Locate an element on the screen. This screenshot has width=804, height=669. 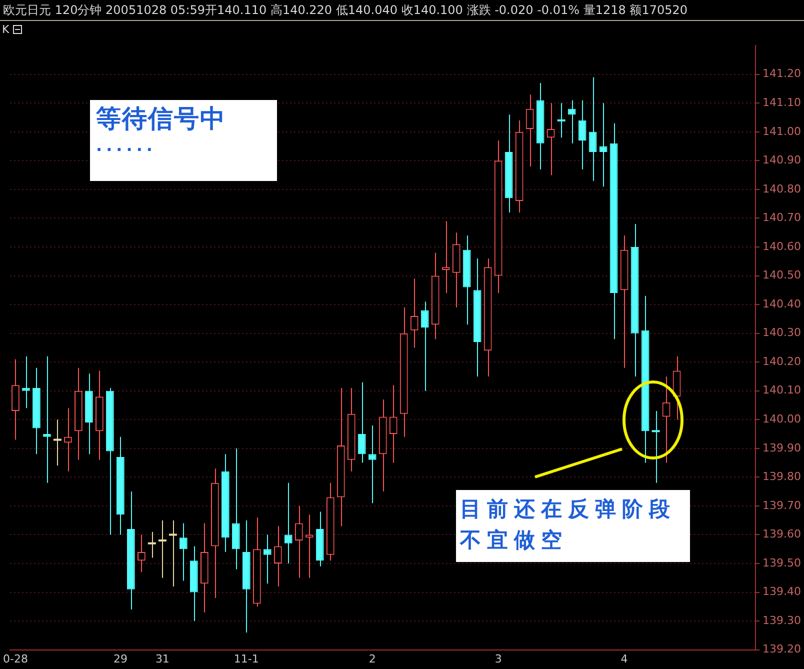
x-tick-label: 29 is located at coordinates (120, 659).